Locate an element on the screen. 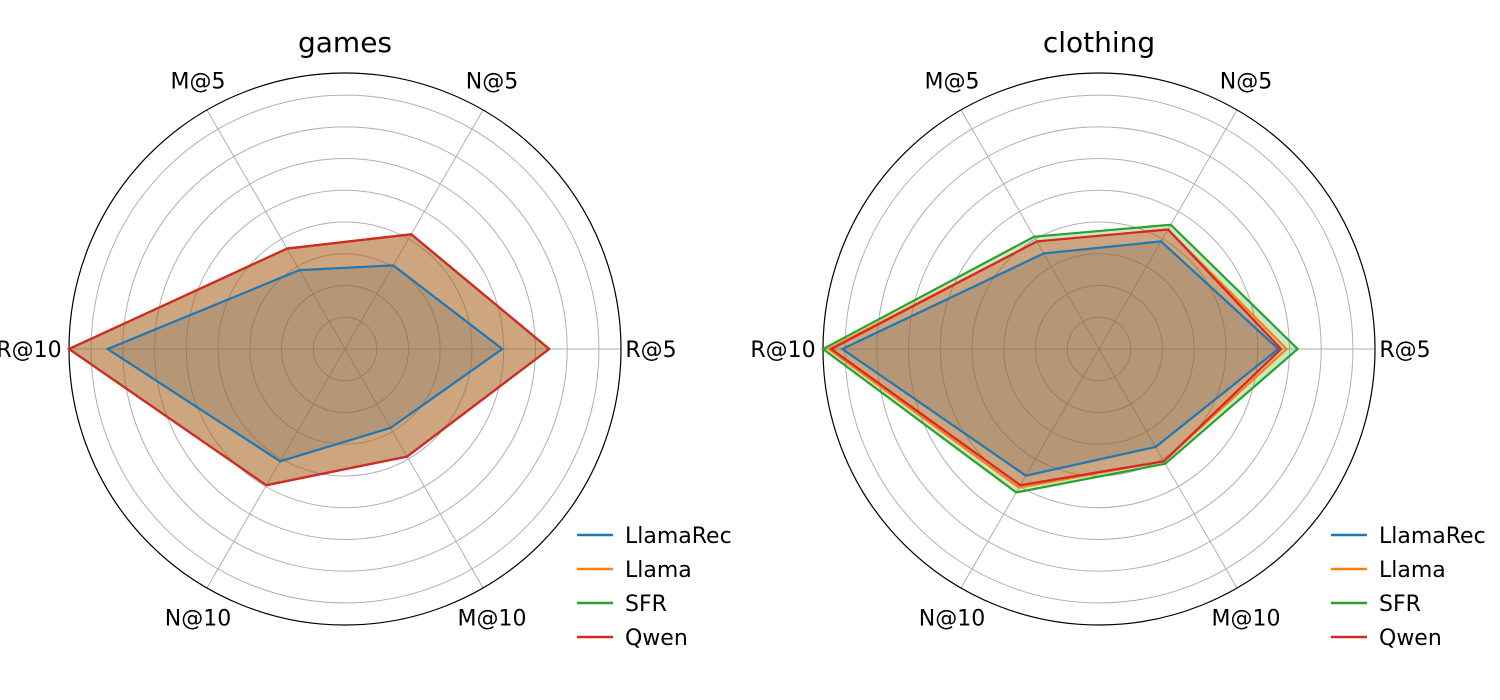 This screenshot has height=700, width=1500. series-line-sfr is located at coordinates (1060, 358).